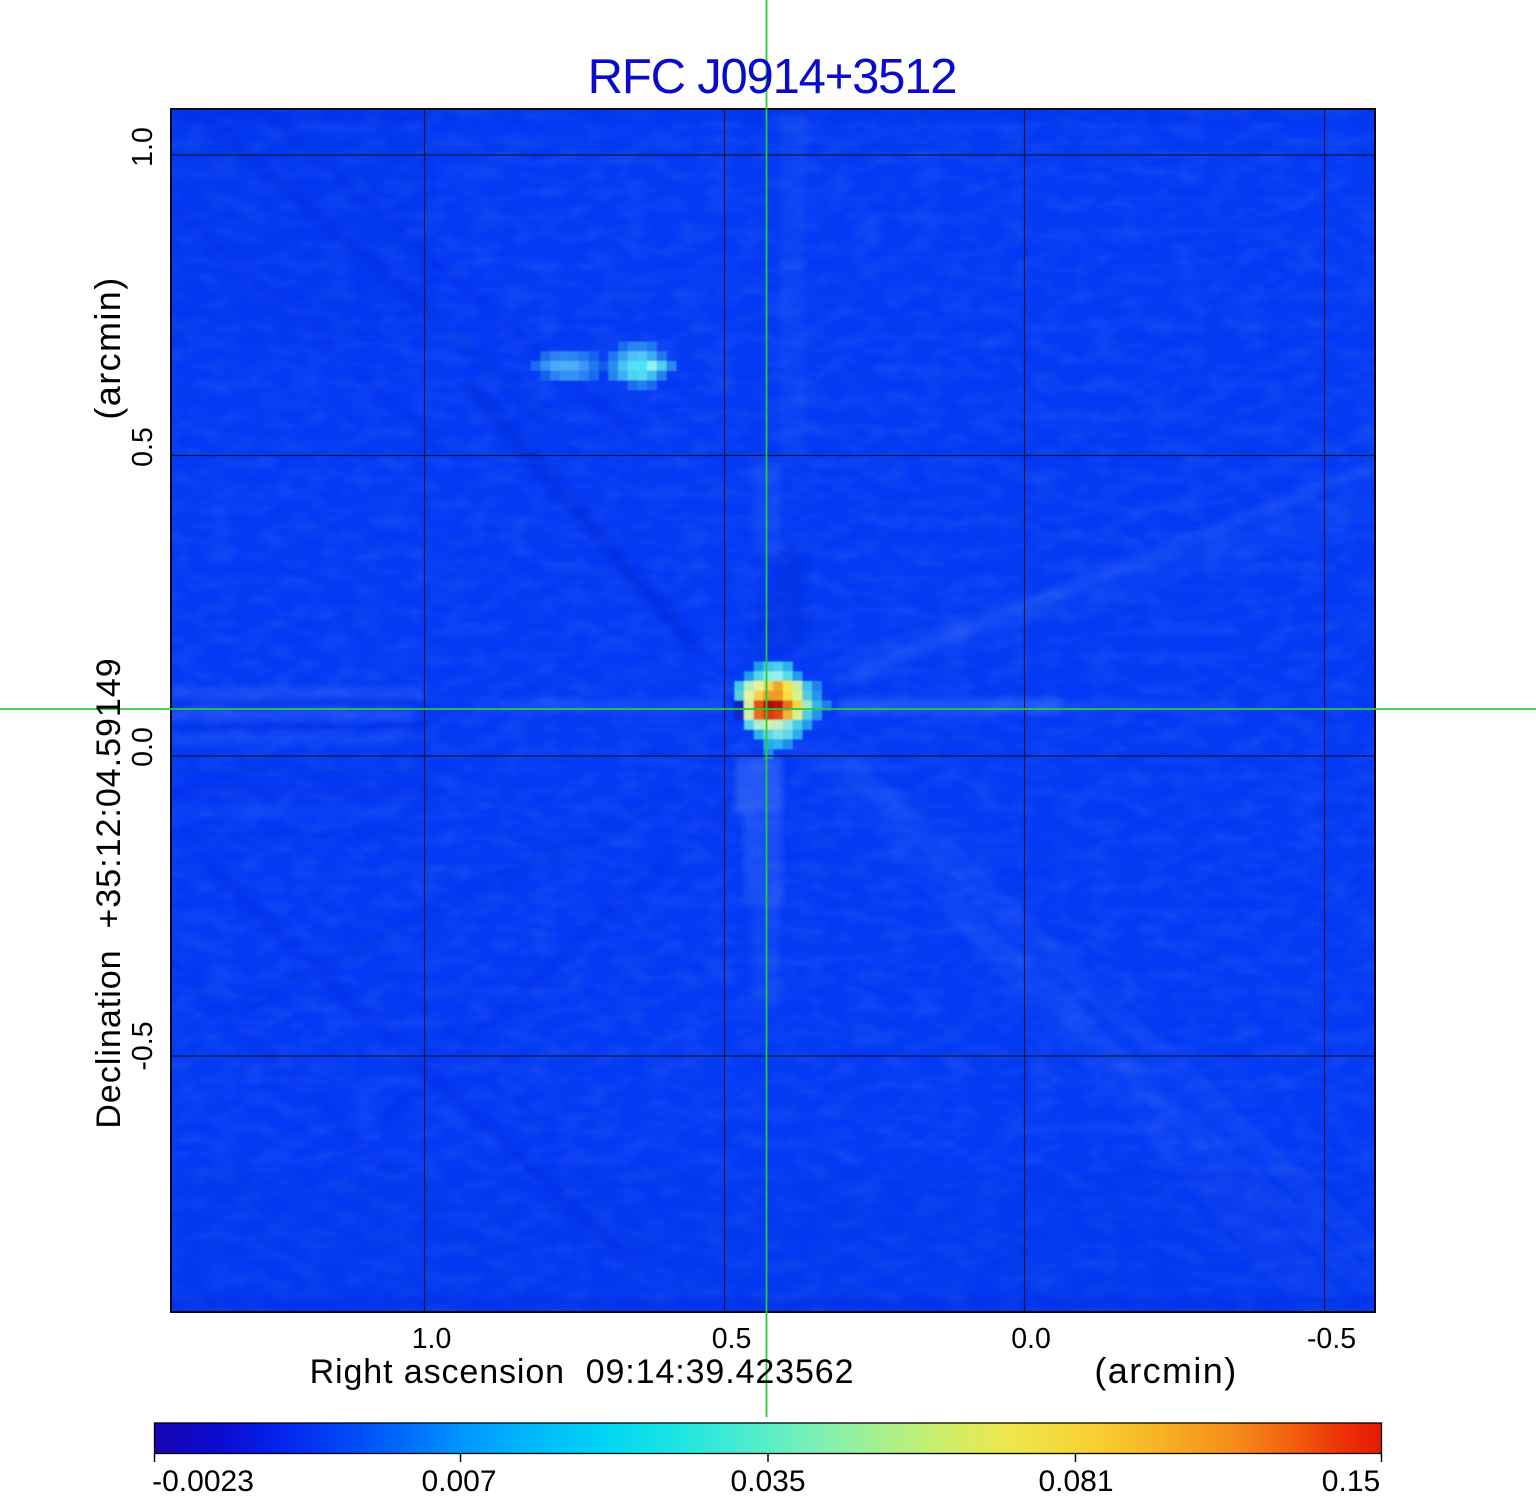 The image size is (1536, 1511). Describe the element at coordinates (109, 892) in the screenshot. I see `svg-text: Declination +35:12:04.59149` at that location.